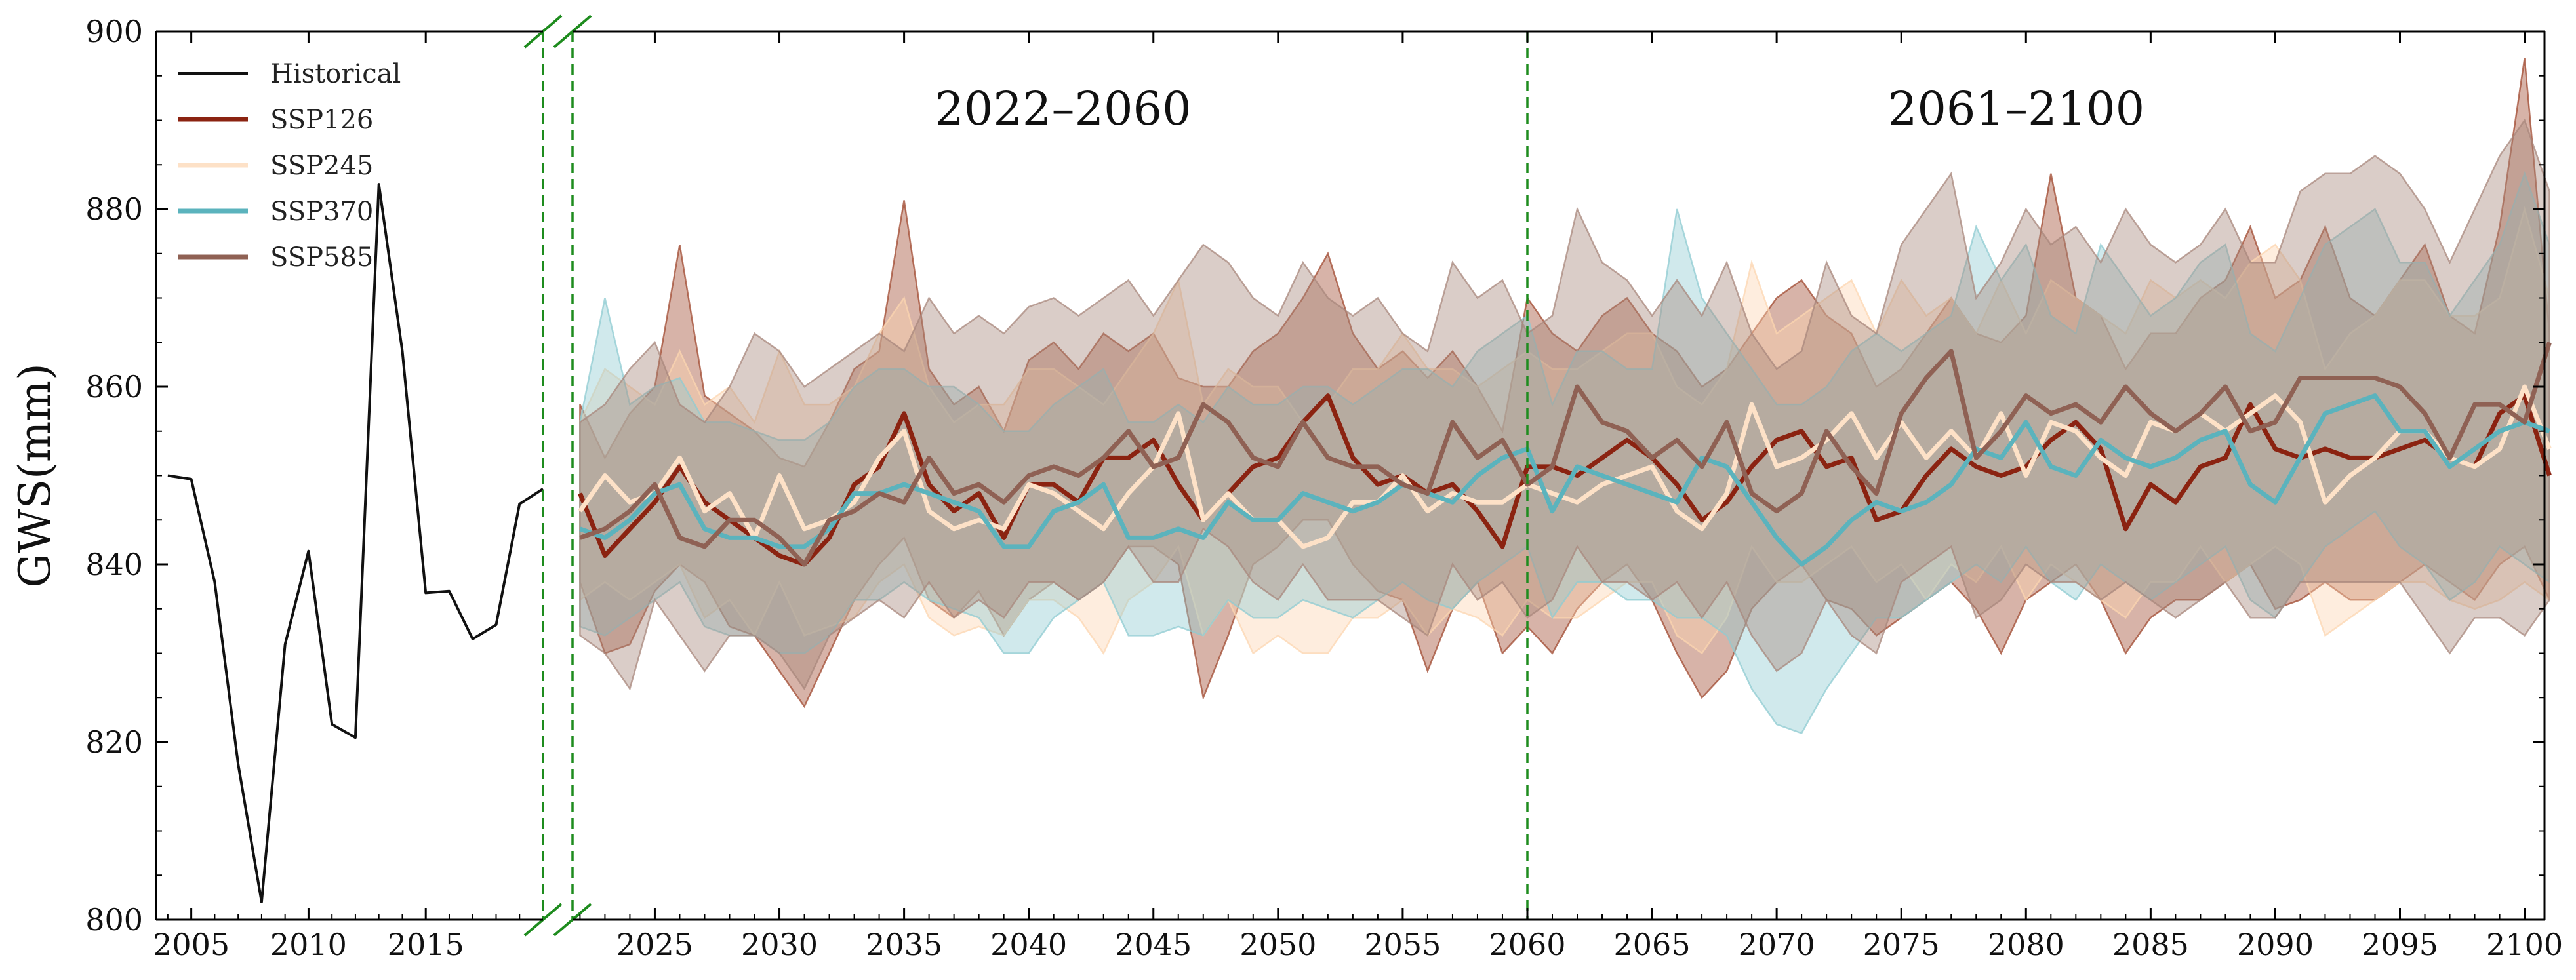 The height and width of the screenshot is (980, 2576). I want to click on legend-label-ssp245: SSP245, so click(321, 166).